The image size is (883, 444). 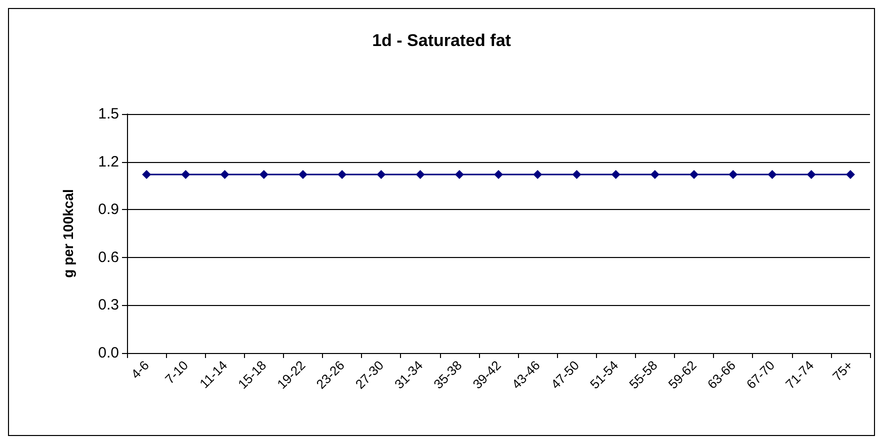 I want to click on y-axis-title: g per 100kcal, so click(x=68, y=233).